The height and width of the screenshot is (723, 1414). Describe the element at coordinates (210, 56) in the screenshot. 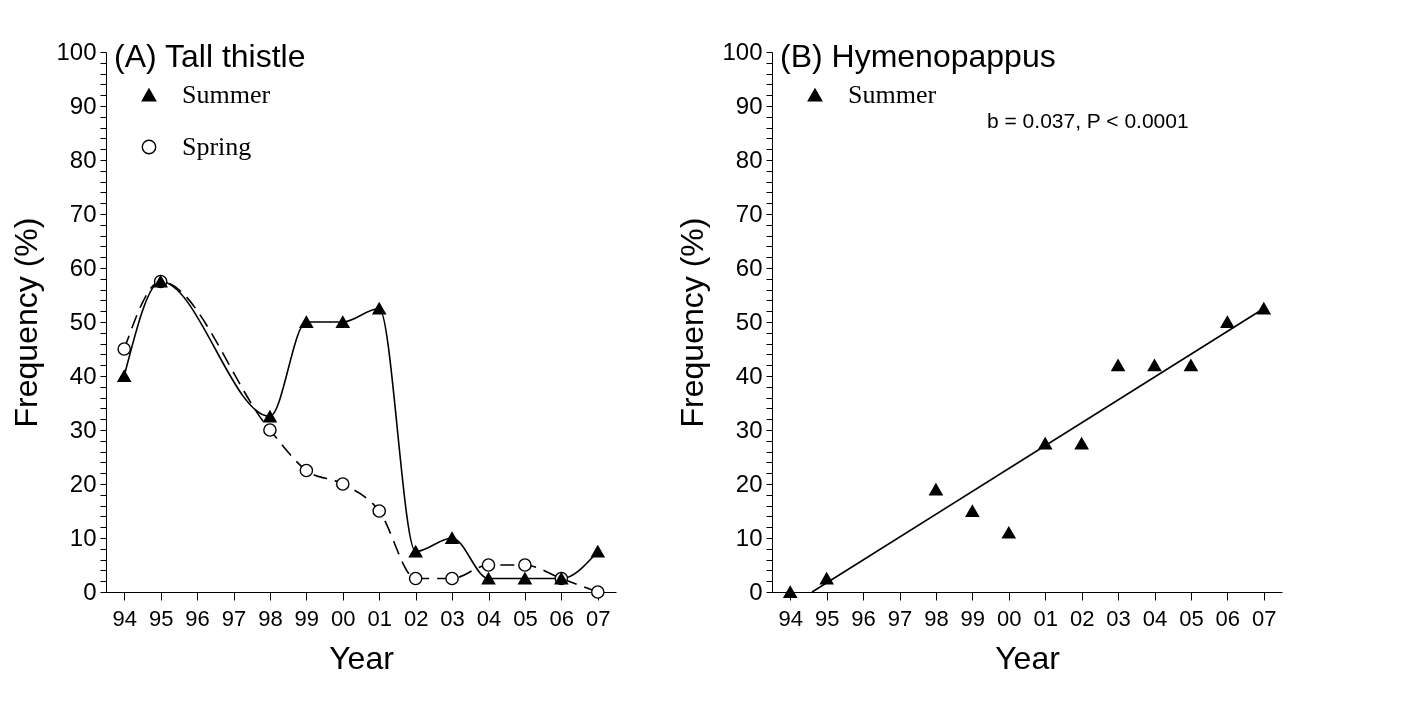

I see `chart-title: (A) Tall thistle` at that location.